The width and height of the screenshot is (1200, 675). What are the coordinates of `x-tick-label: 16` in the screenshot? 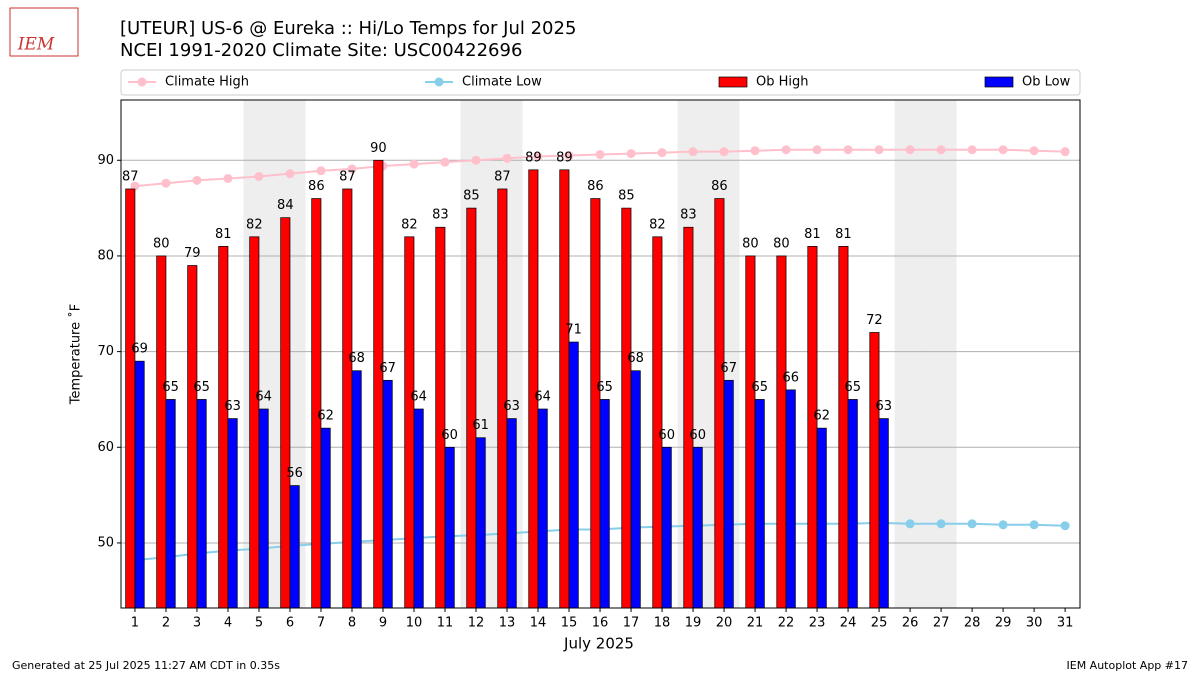 It's located at (600, 623).